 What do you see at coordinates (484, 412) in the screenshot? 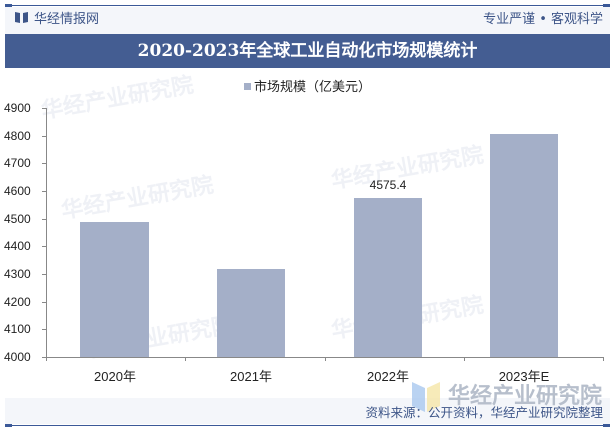
I see `data-source: 资料来源：公开资料，华经产业研究院整理` at bounding box center [484, 412].